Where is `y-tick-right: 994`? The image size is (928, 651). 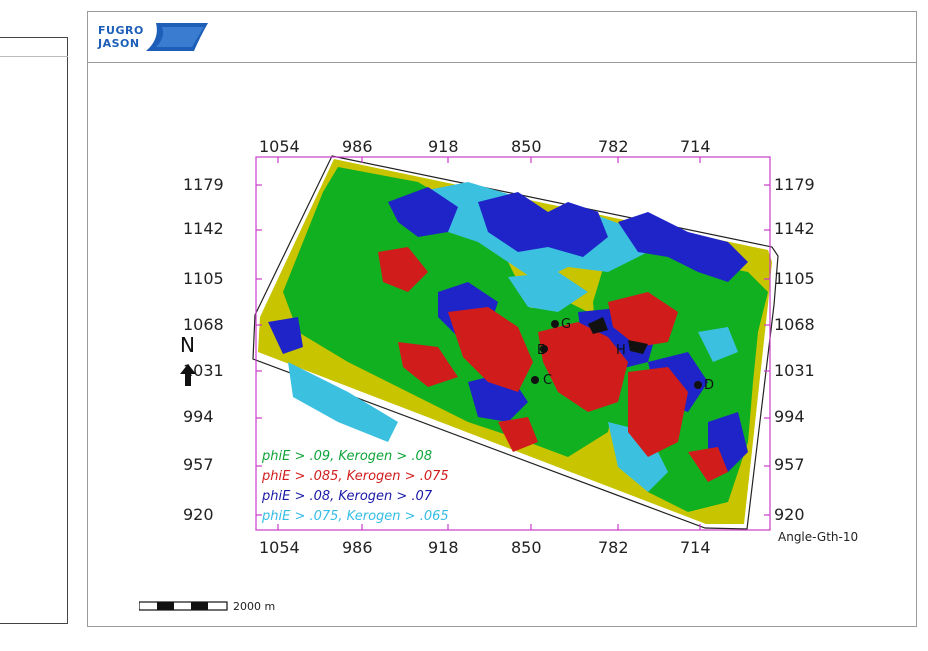
y-tick-right: 994 is located at coordinates (789, 416).